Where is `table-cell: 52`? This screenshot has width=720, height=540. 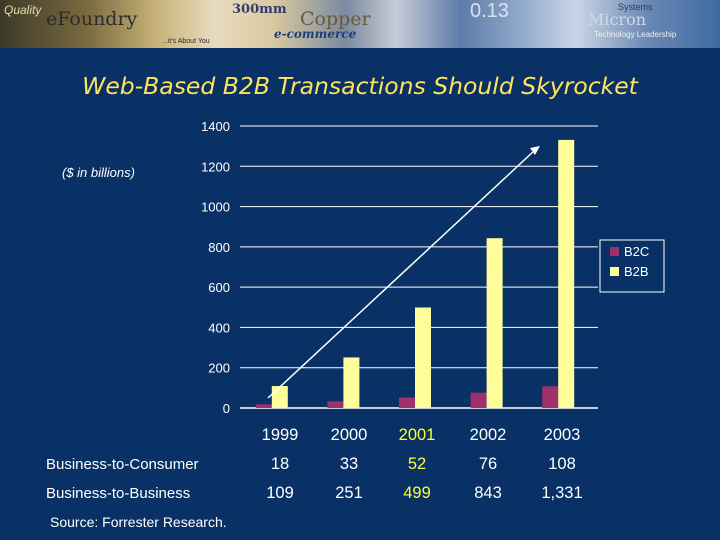 table-cell: 52 is located at coordinates (417, 464).